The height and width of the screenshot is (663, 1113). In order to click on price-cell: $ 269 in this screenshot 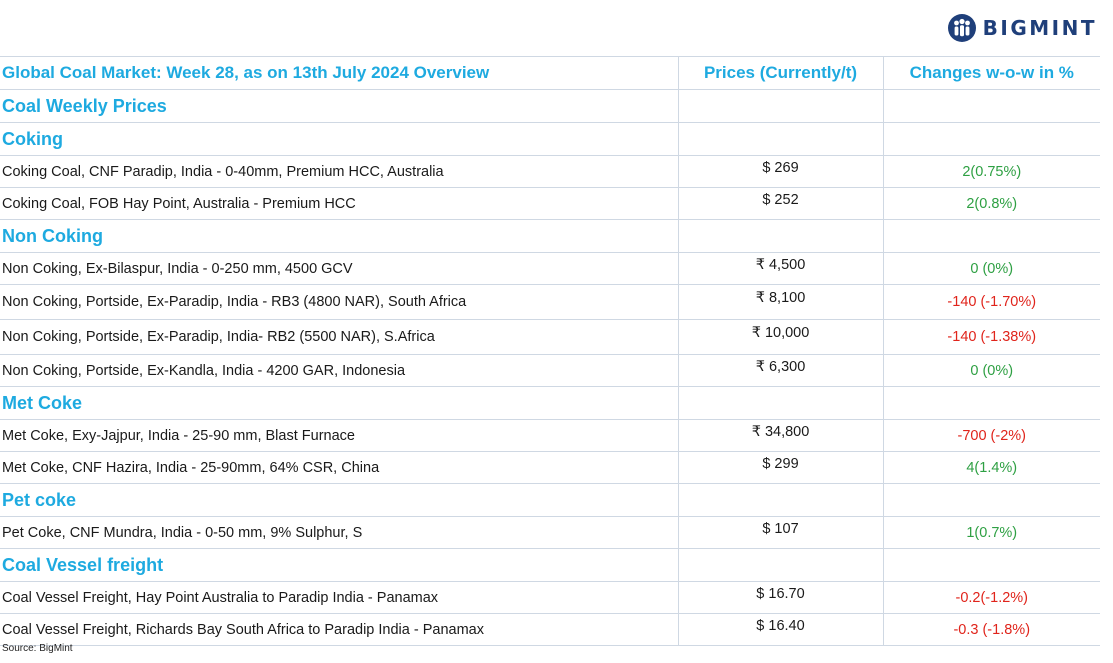, I will do `click(780, 171)`.